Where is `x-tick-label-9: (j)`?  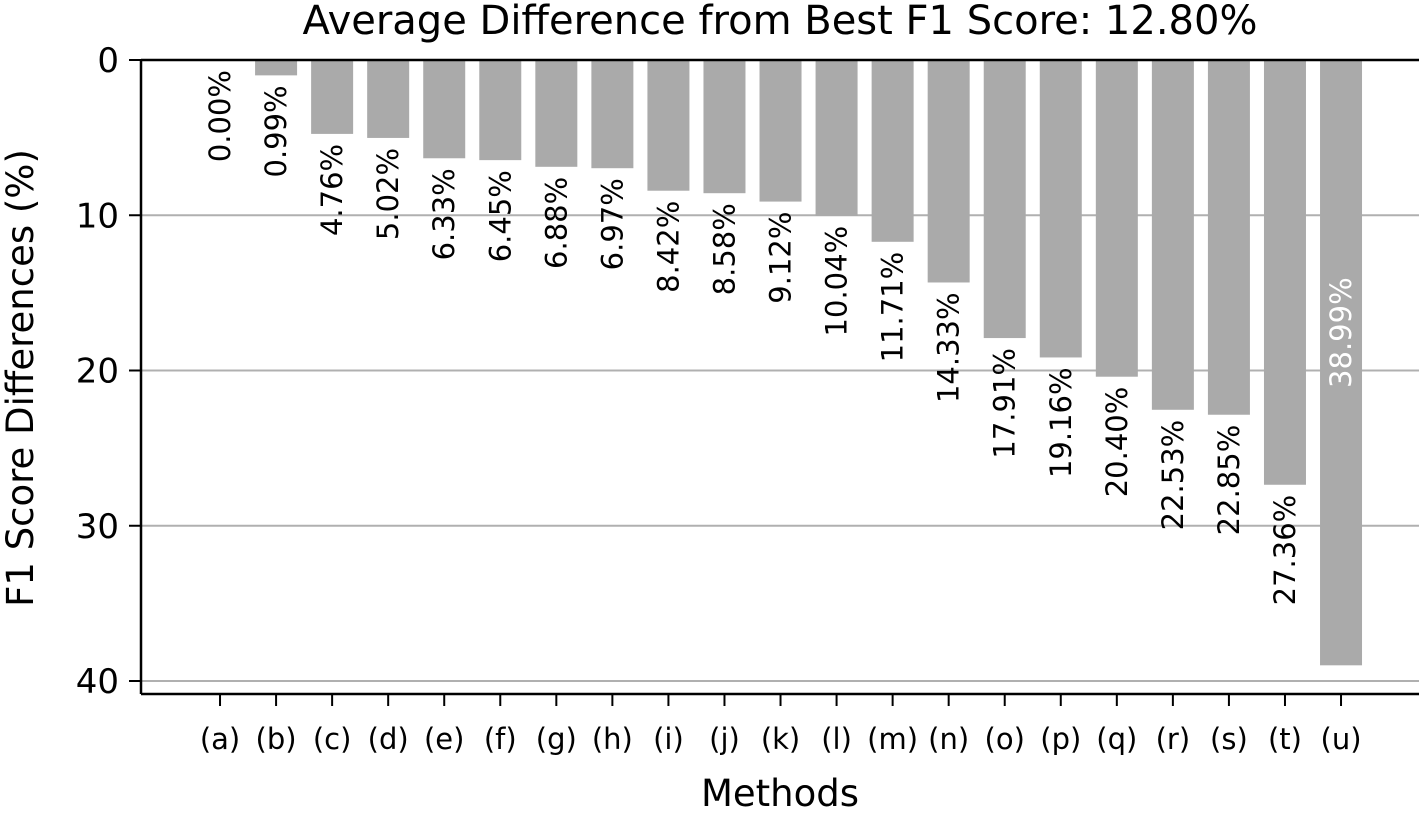 x-tick-label-9: (j) is located at coordinates (724, 739).